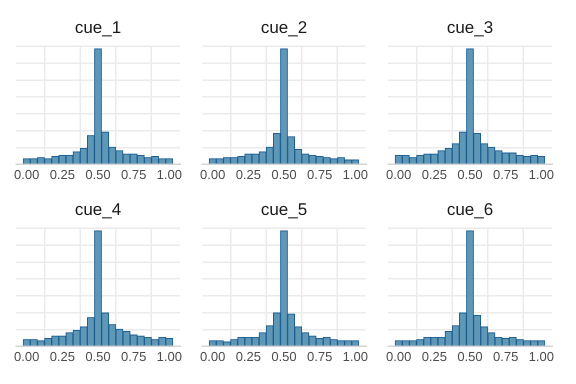 Image resolution: width=576 pixels, height=384 pixels. Describe the element at coordinates (284, 27) in the screenshot. I see `chart-title: cue_2` at that location.